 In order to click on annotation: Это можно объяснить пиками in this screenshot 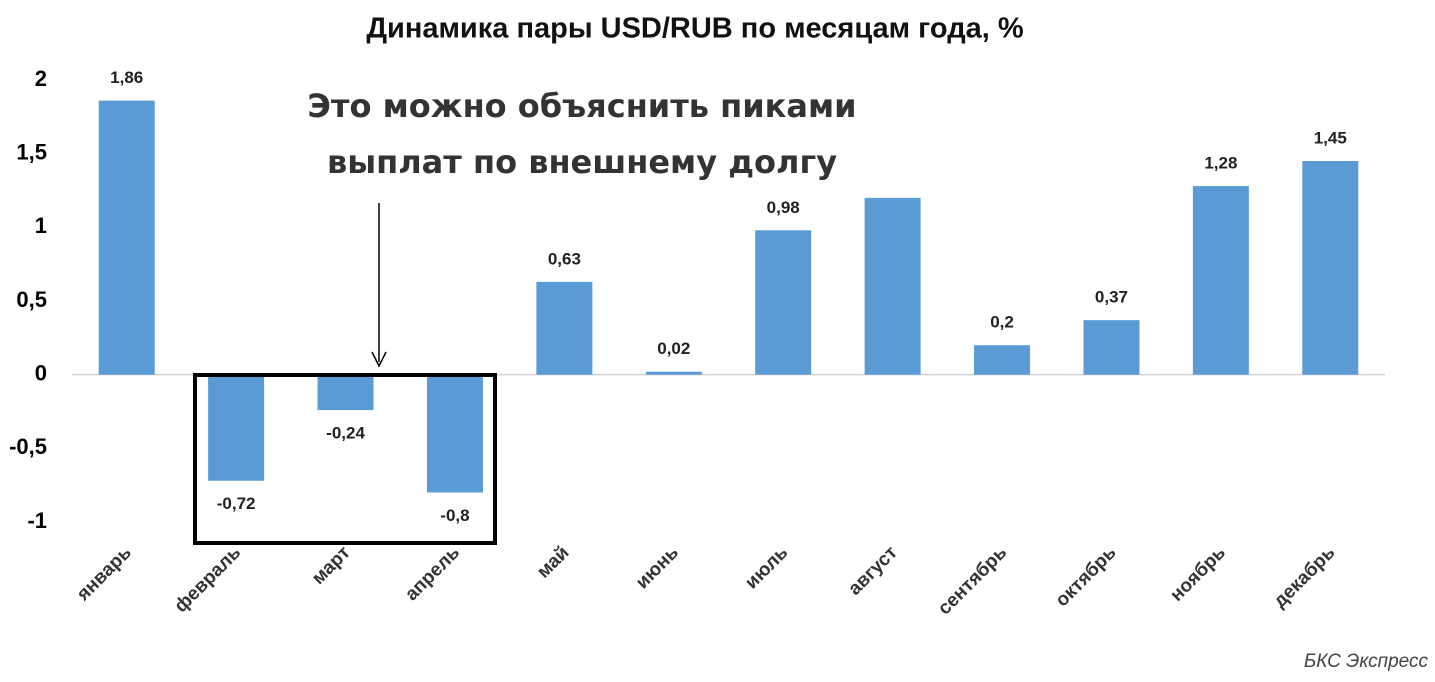, I will do `click(581, 106)`.